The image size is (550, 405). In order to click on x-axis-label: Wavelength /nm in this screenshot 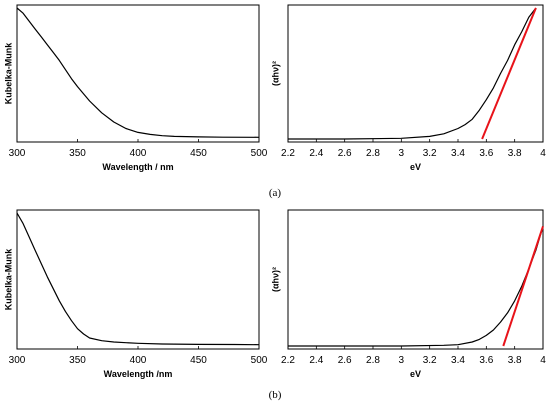, I will do `click(138, 374)`.